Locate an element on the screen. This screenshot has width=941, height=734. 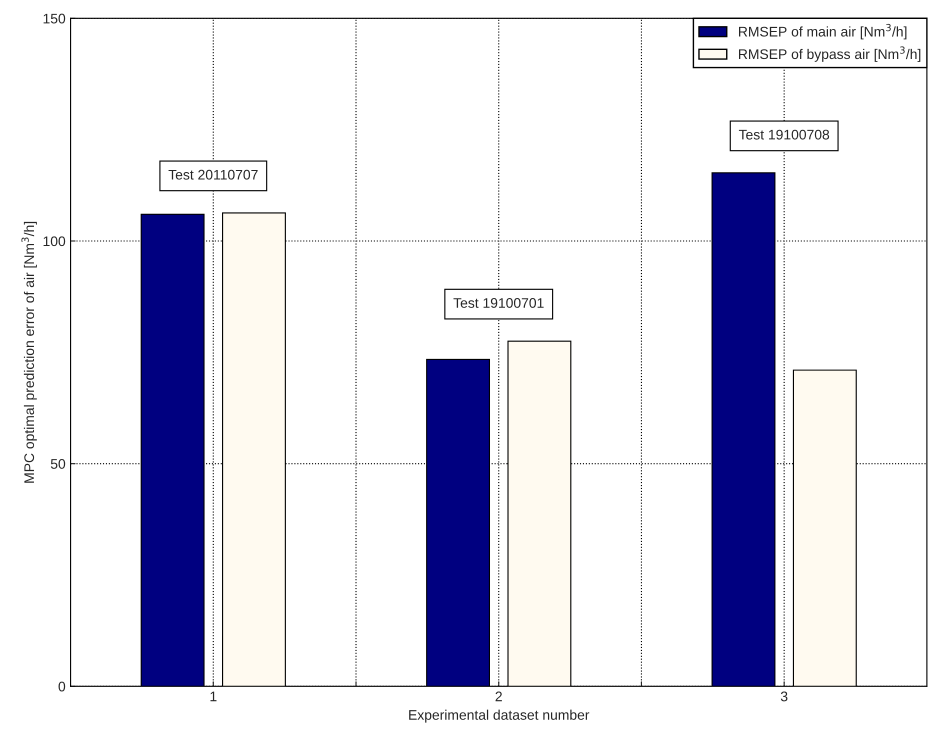
y-tick-label: 100 is located at coordinates (55, 241).